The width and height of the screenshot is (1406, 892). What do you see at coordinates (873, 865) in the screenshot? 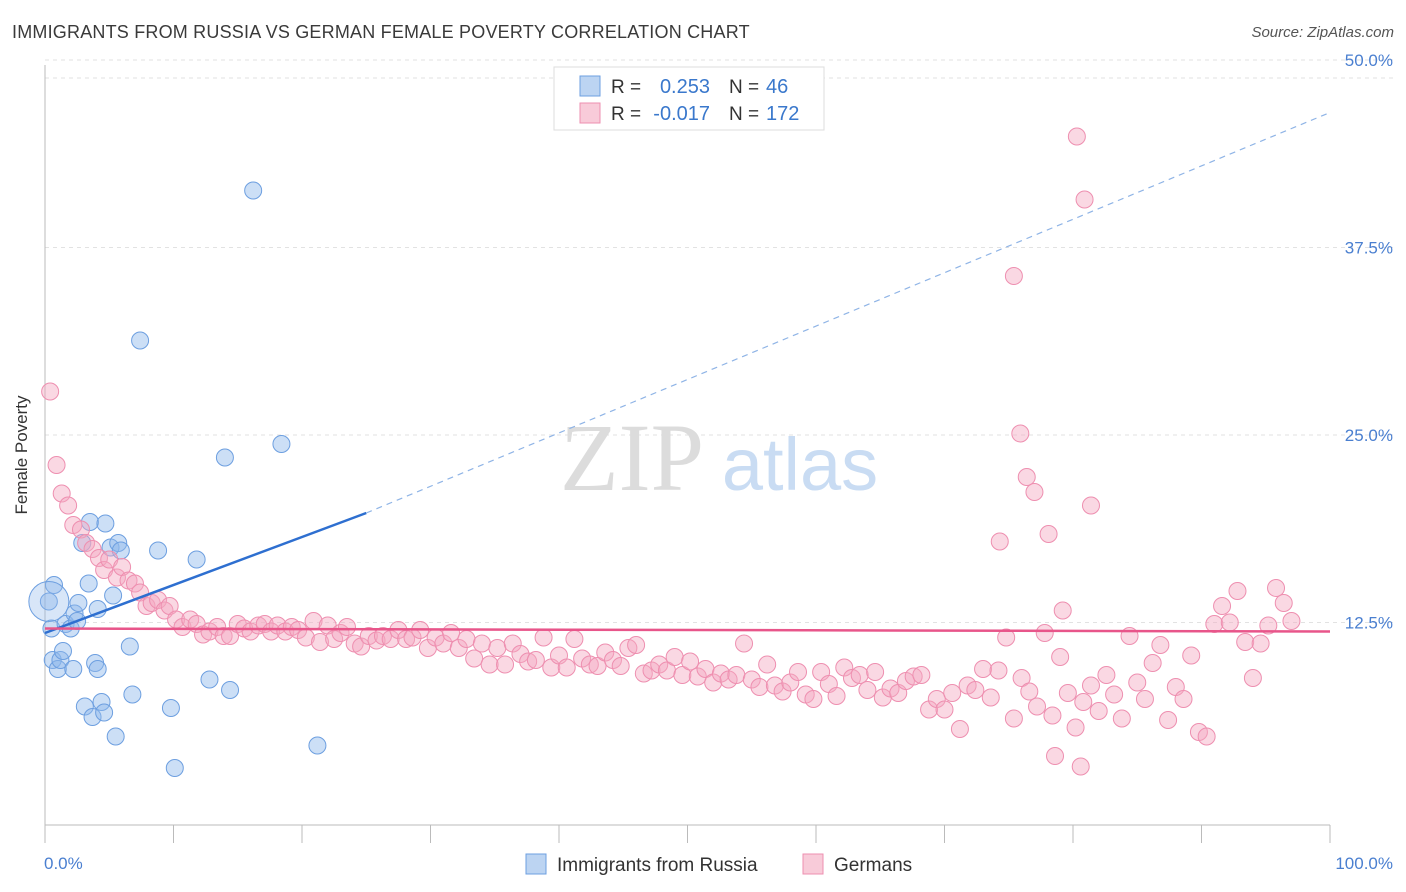
I see `legend-series-label: Germans` at bounding box center [873, 865].